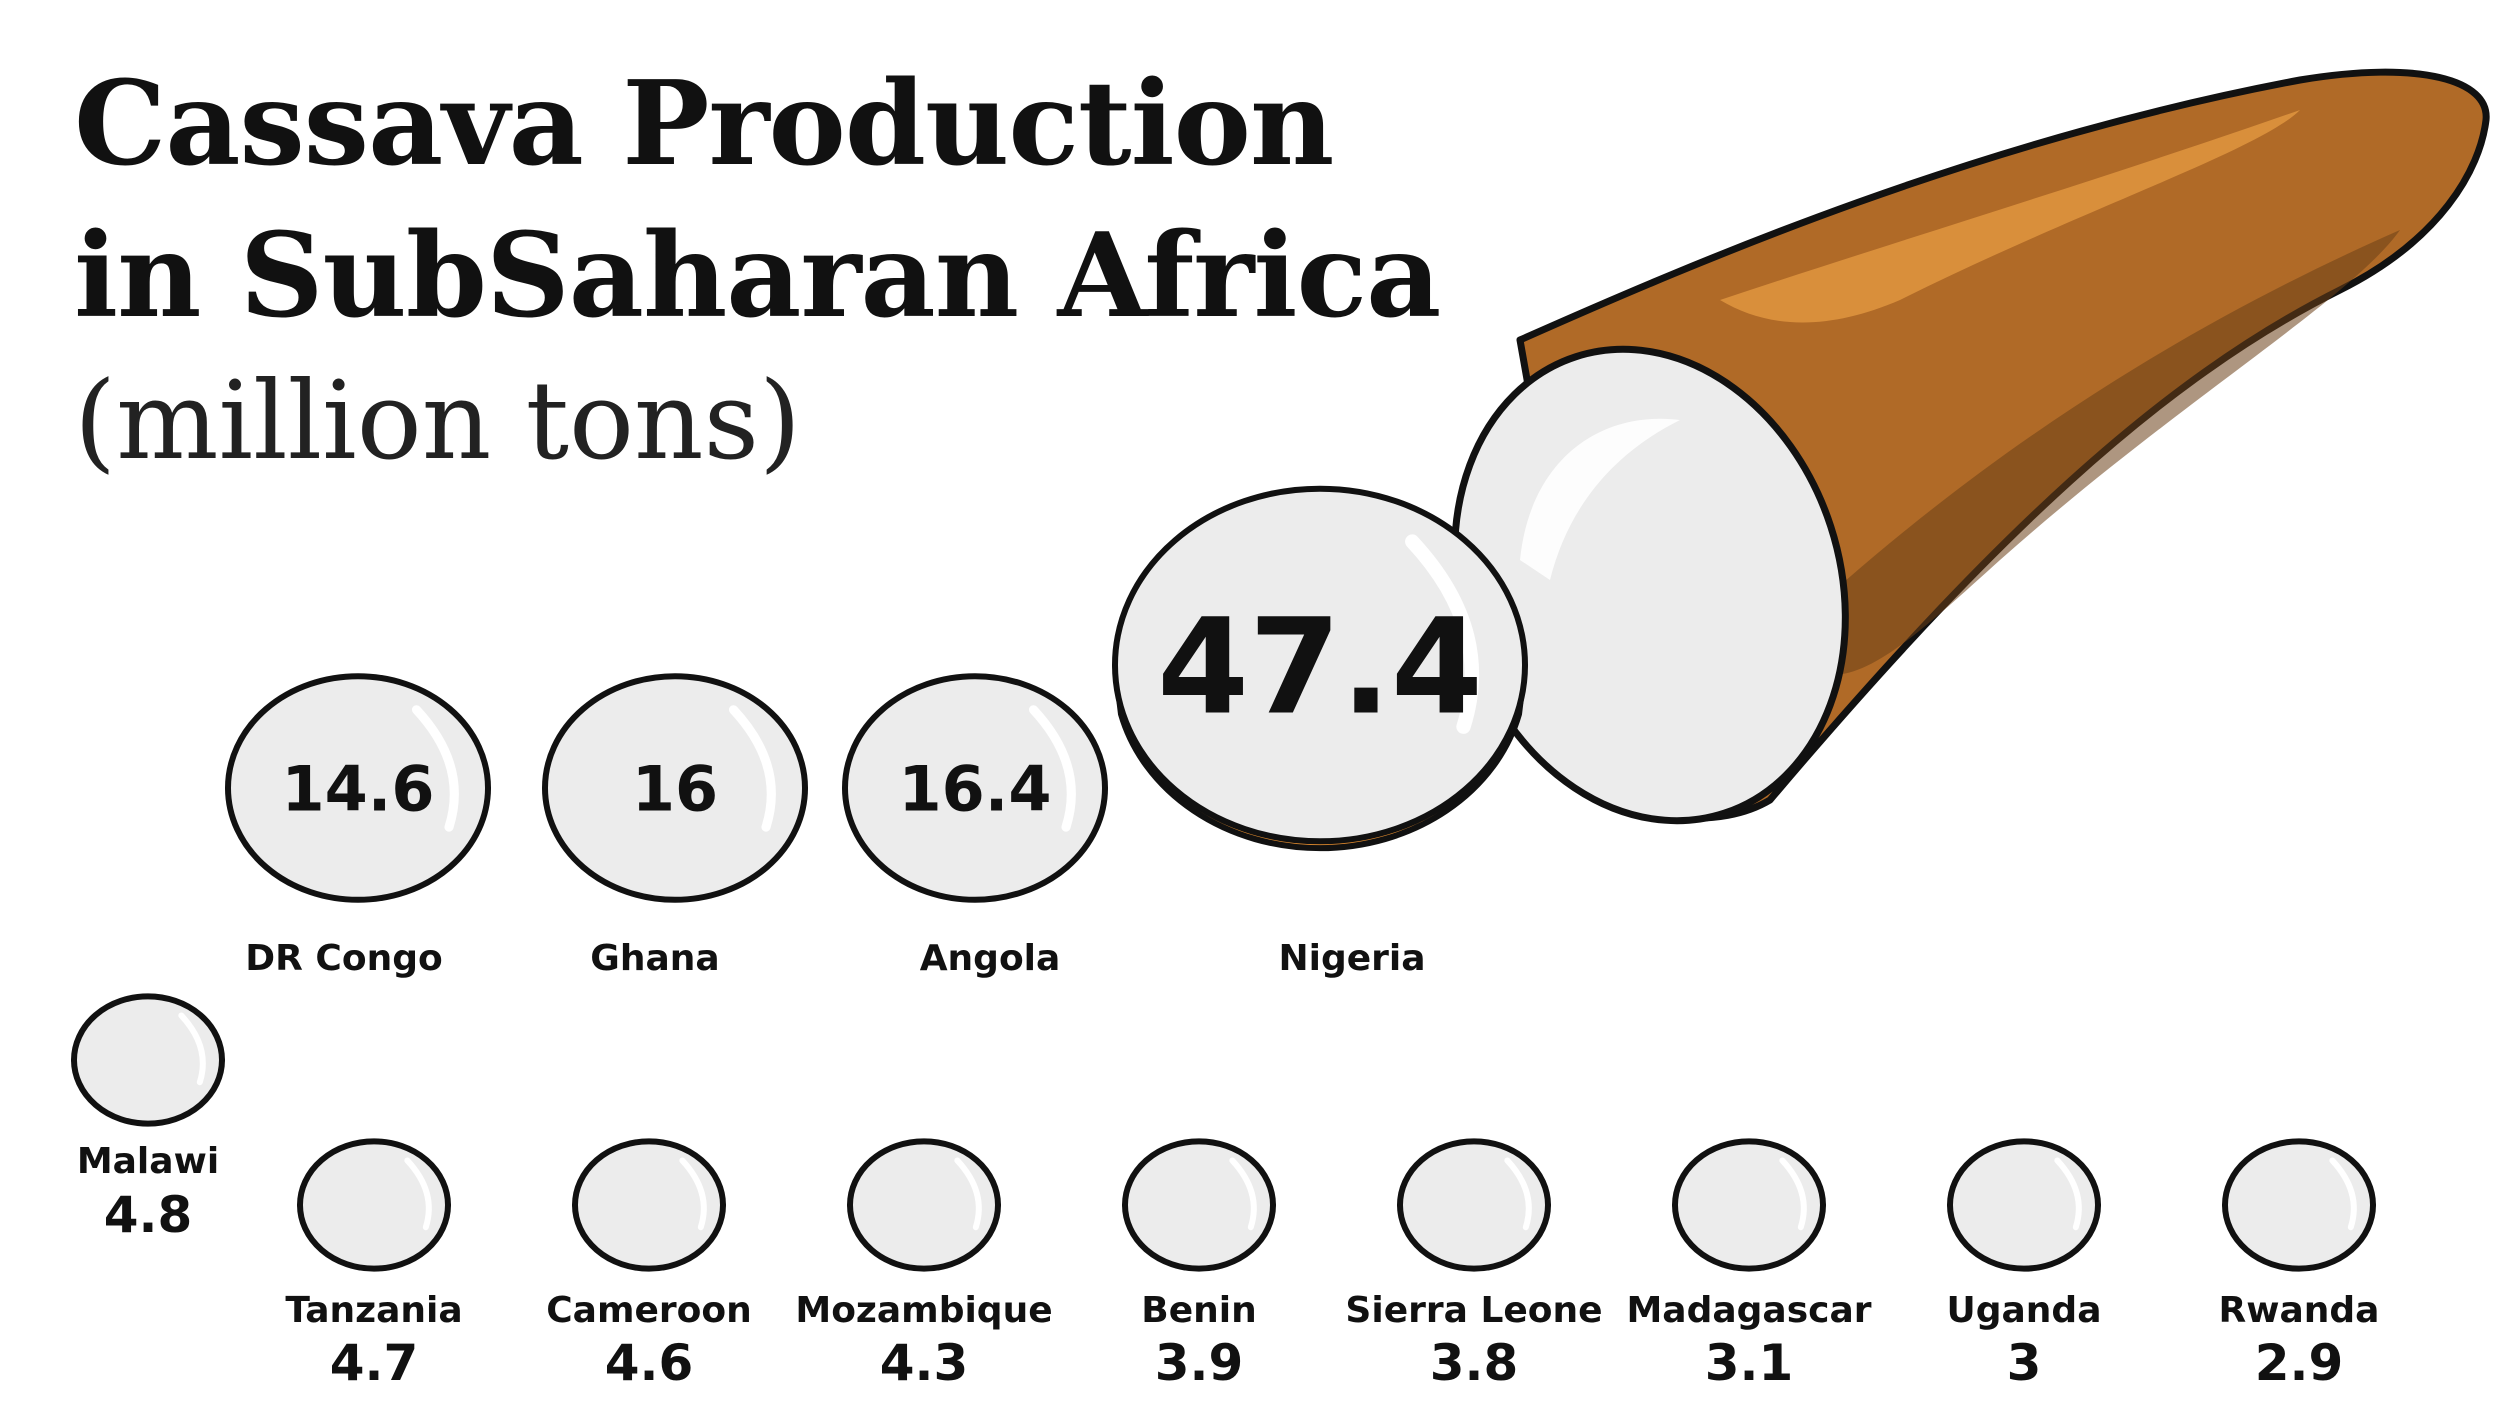  Describe the element at coordinates (438, 421) in the screenshot. I see `chart-unit-subtitle: (million tons)` at that location.